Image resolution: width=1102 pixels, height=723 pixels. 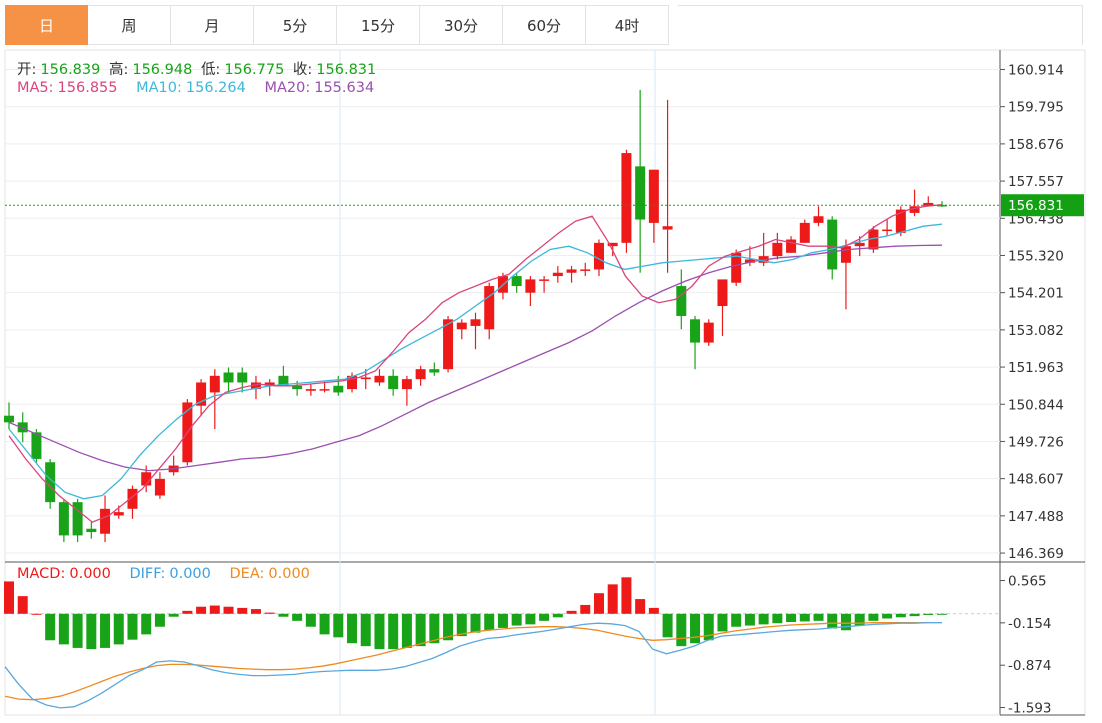 What do you see at coordinates (1036, 517) in the screenshot?
I see `price-tick-label: 147.488` at bounding box center [1036, 517].